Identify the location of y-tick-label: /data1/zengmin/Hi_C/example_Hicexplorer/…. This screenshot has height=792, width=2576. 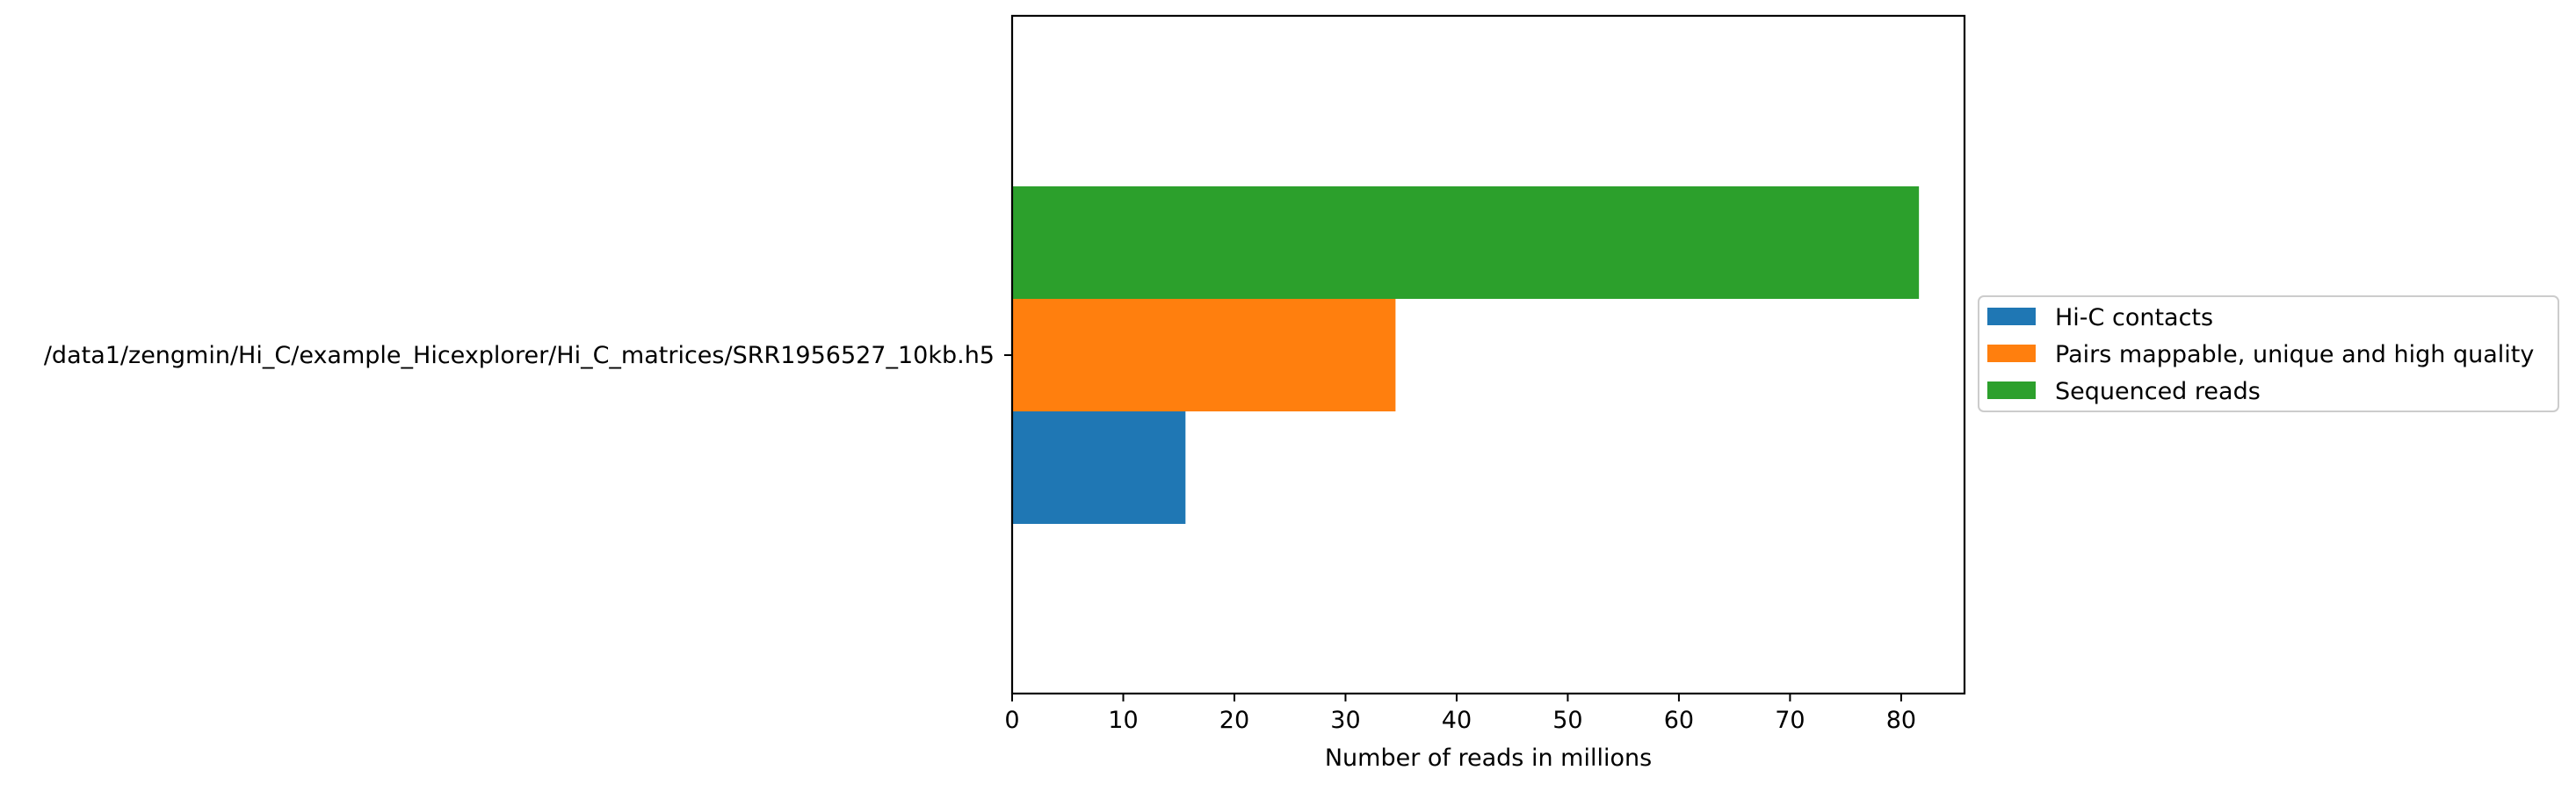
(519, 355).